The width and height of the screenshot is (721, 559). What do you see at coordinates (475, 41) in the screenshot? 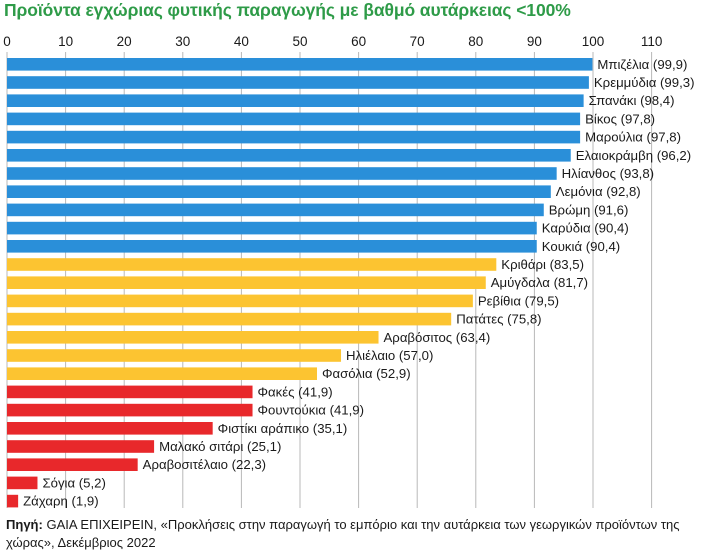
I see `x-tick-label-80: 80` at bounding box center [475, 41].